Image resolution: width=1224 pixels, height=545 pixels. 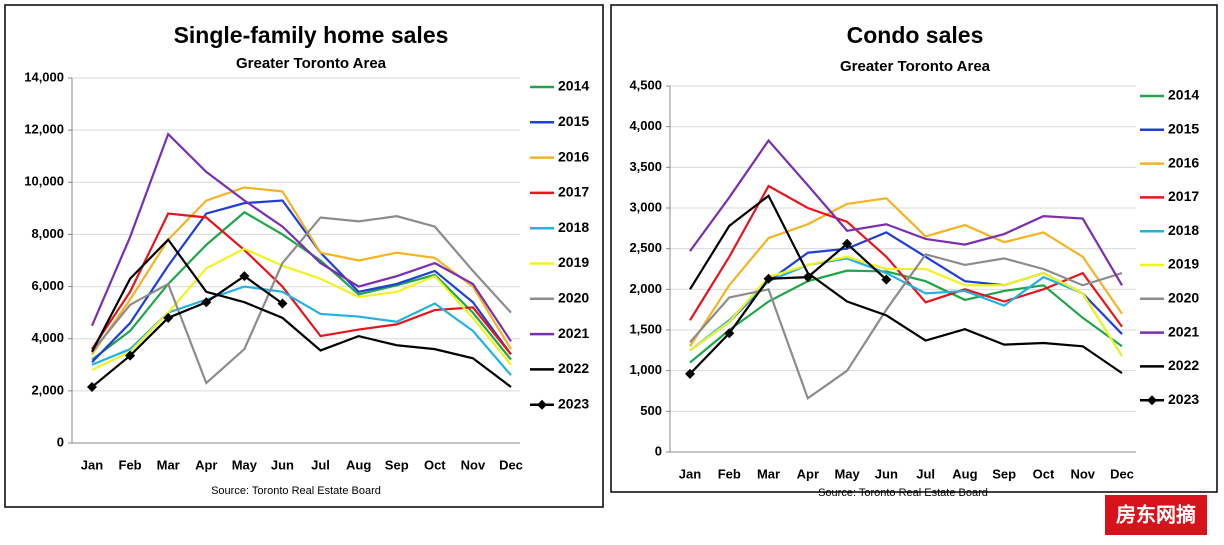 What do you see at coordinates (645, 84) in the screenshot?
I see `y-tick-label: 4,500` at bounding box center [645, 84].